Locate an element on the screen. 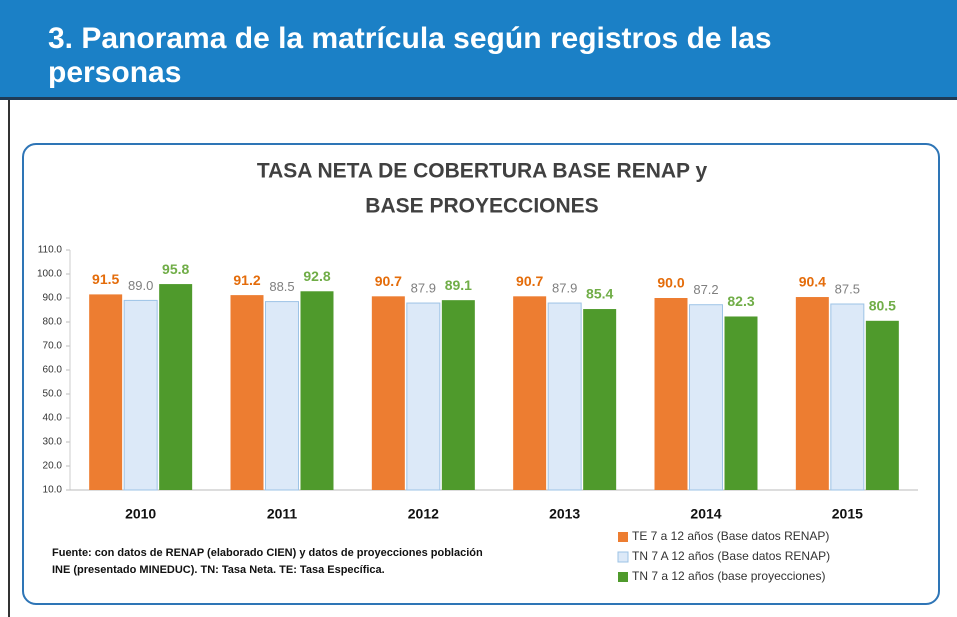 This screenshot has width=957, height=617. x-tick-label: 2013 is located at coordinates (564, 514).